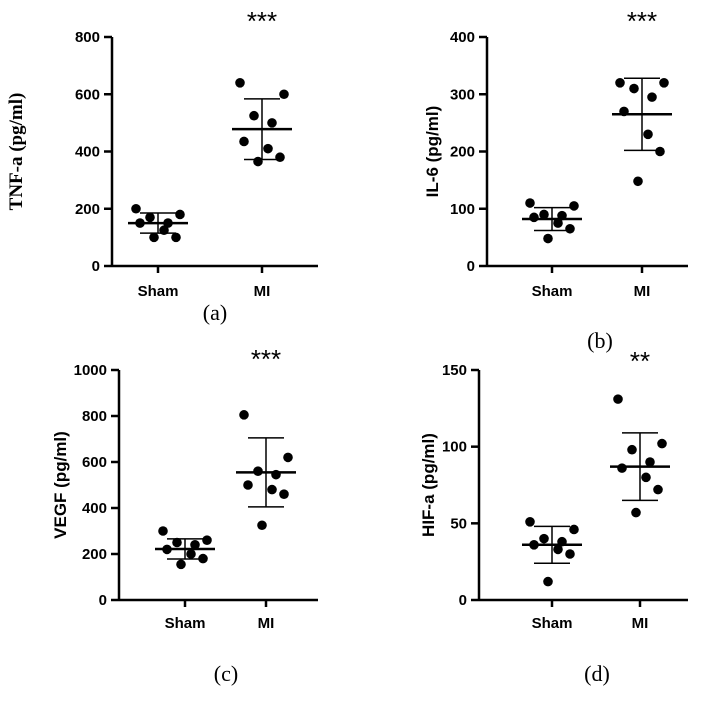 This screenshot has width=701, height=701. Describe the element at coordinates (640, 361) in the screenshot. I see `significance-marker: **` at that location.